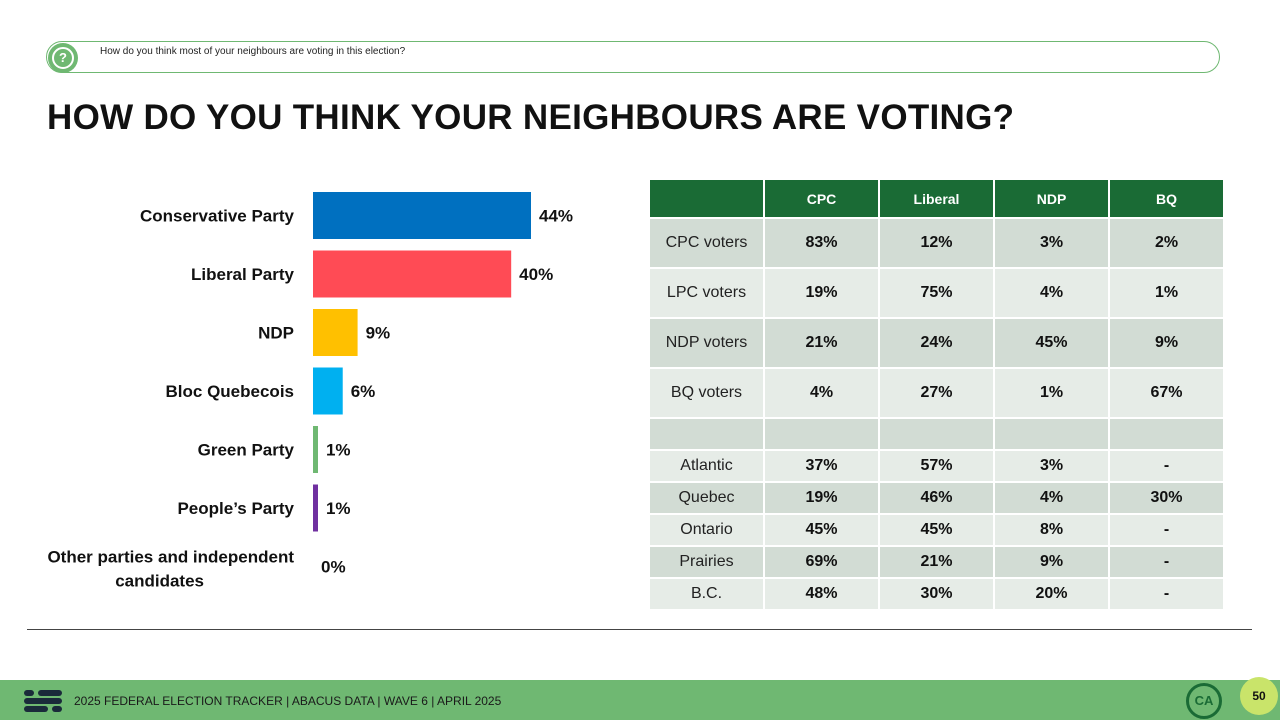 The image size is (1280, 720). I want to click on question-icon: ?, so click(63, 58).